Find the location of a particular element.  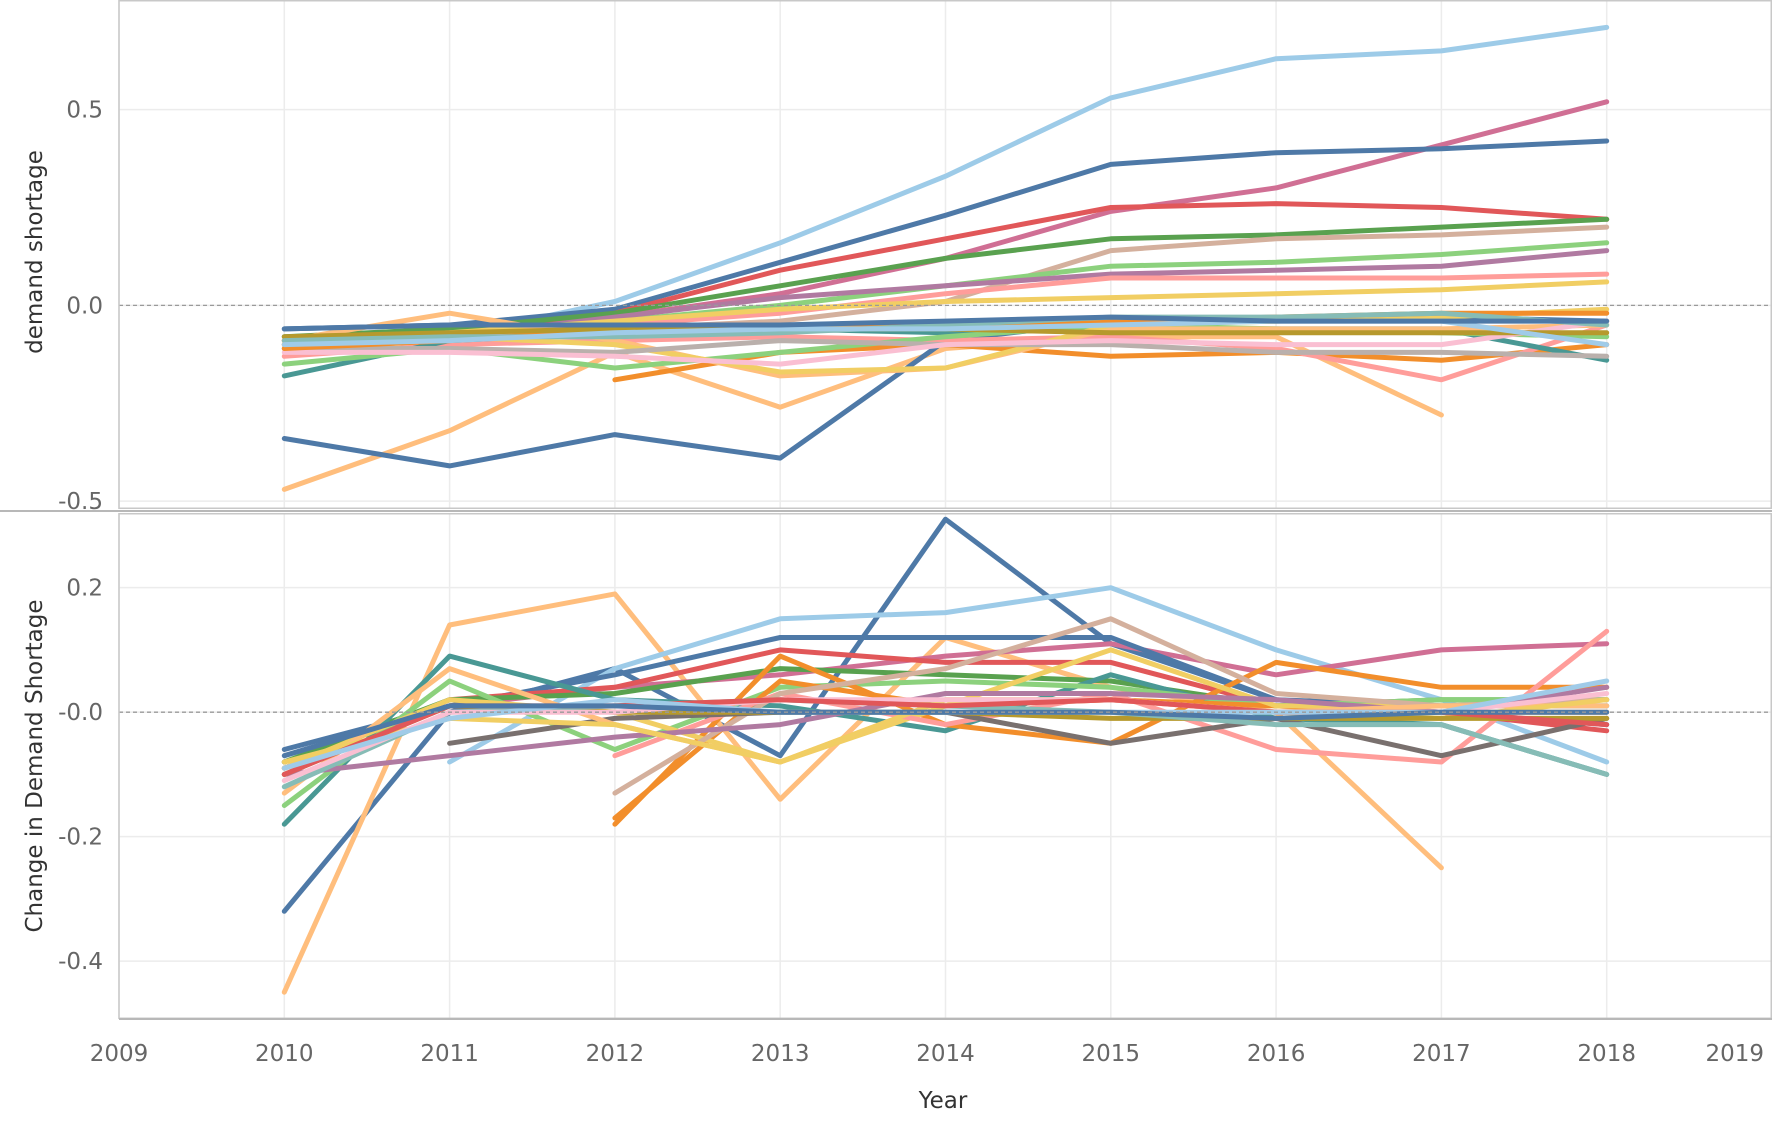

bottom-y-tick-label-3: -0.4 is located at coordinates (80, 962).